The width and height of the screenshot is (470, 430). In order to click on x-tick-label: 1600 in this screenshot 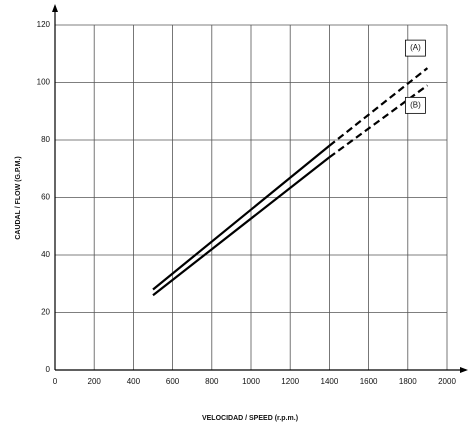, I will do `click(369, 381)`.